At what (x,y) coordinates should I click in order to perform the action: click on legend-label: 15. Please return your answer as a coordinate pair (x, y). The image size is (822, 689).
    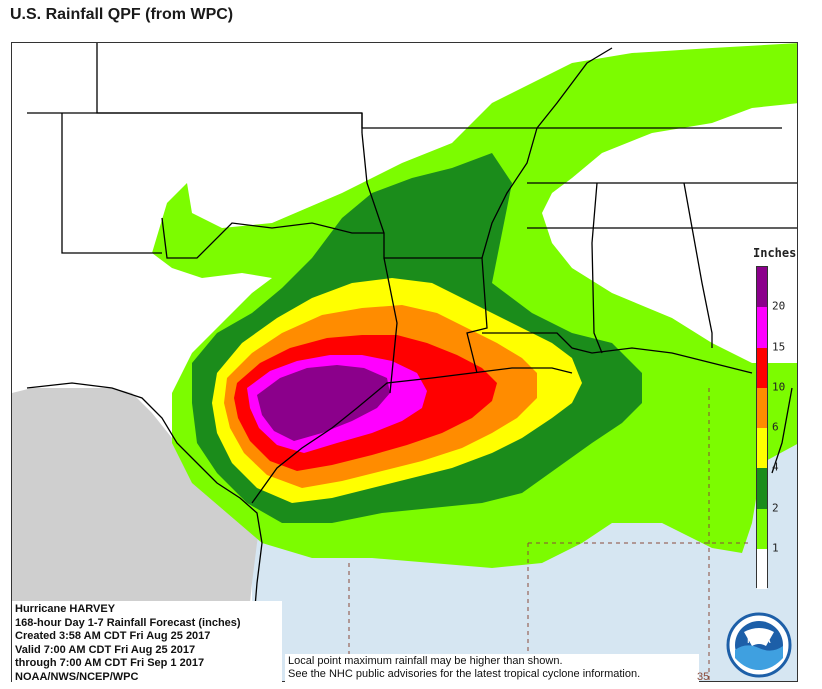
    Looking at the image, I should click on (779, 346).